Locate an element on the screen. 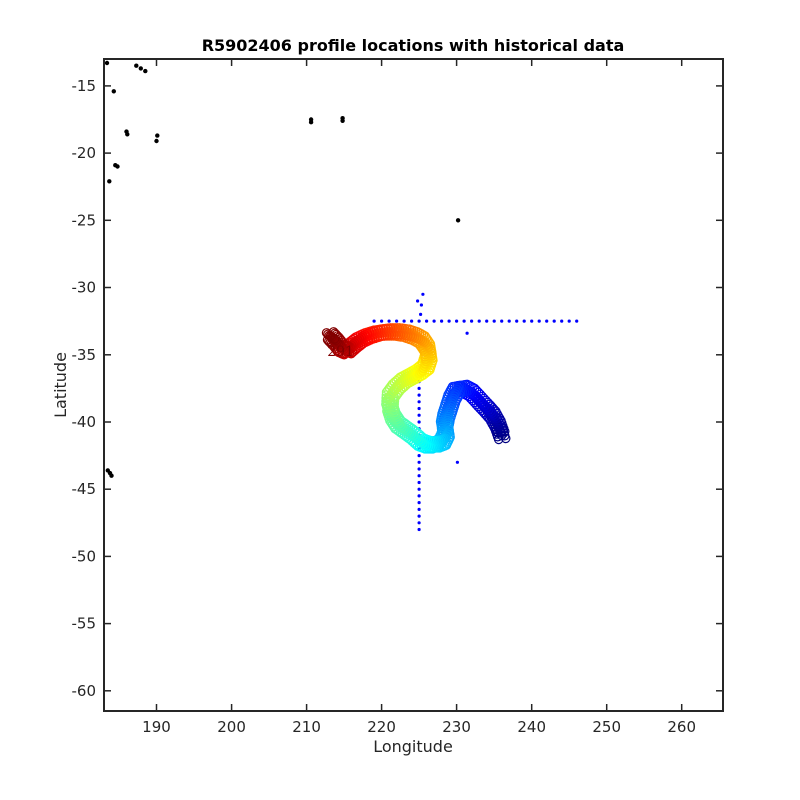  y-tick-label: -55 is located at coordinates (84, 624).